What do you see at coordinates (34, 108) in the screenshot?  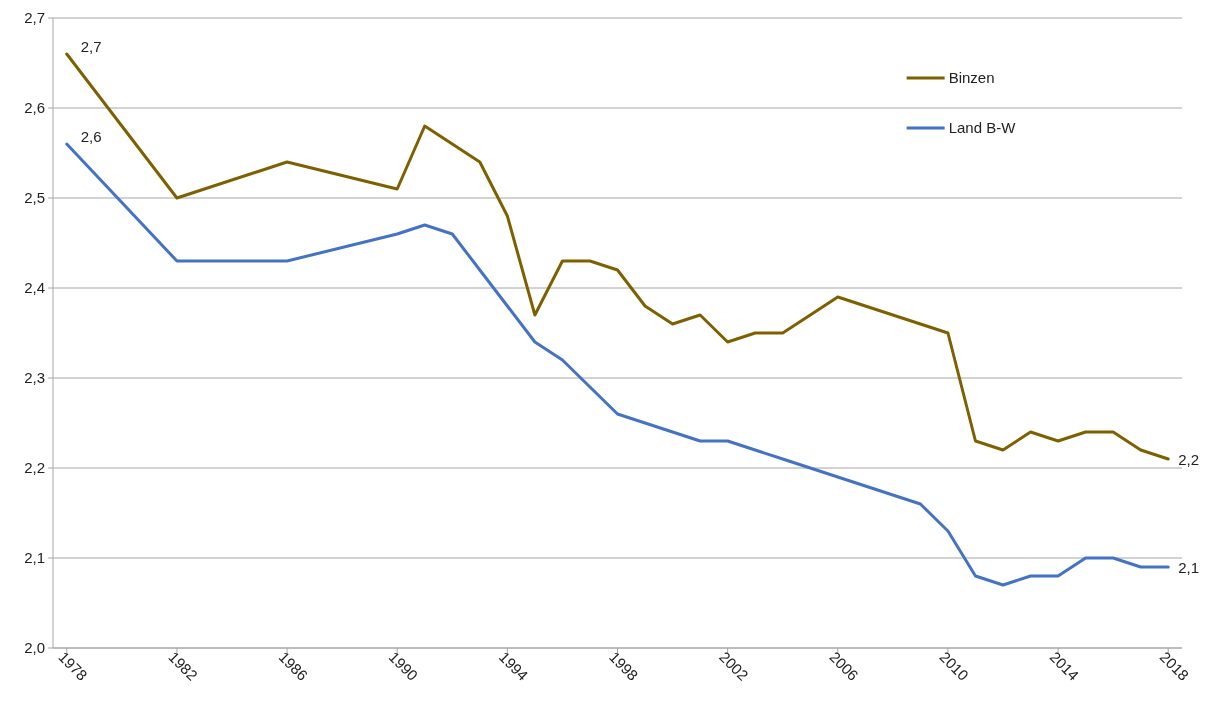 I see `y-tick-label: 2,6` at bounding box center [34, 108].